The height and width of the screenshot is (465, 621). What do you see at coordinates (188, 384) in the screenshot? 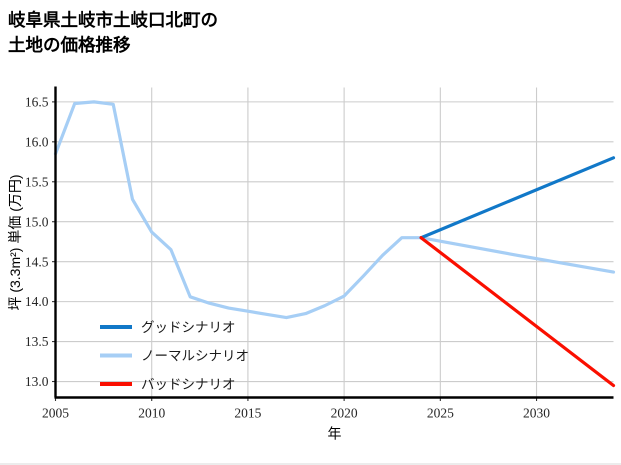
I see `legend-label: バッドシナリオ` at bounding box center [188, 384].